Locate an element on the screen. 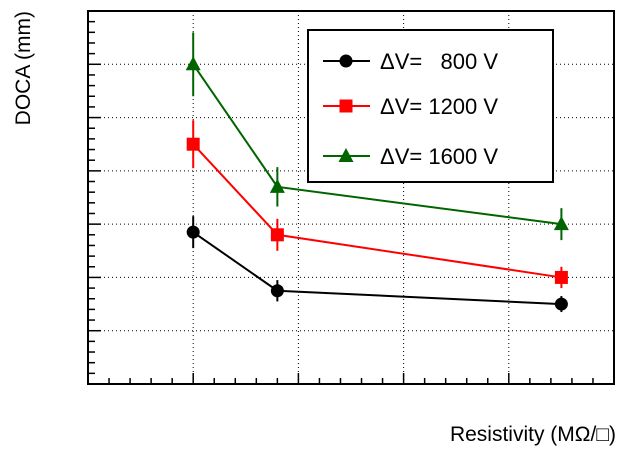 The image size is (640, 450). legend-label: ΔV= 1600 V is located at coordinates (439, 156).